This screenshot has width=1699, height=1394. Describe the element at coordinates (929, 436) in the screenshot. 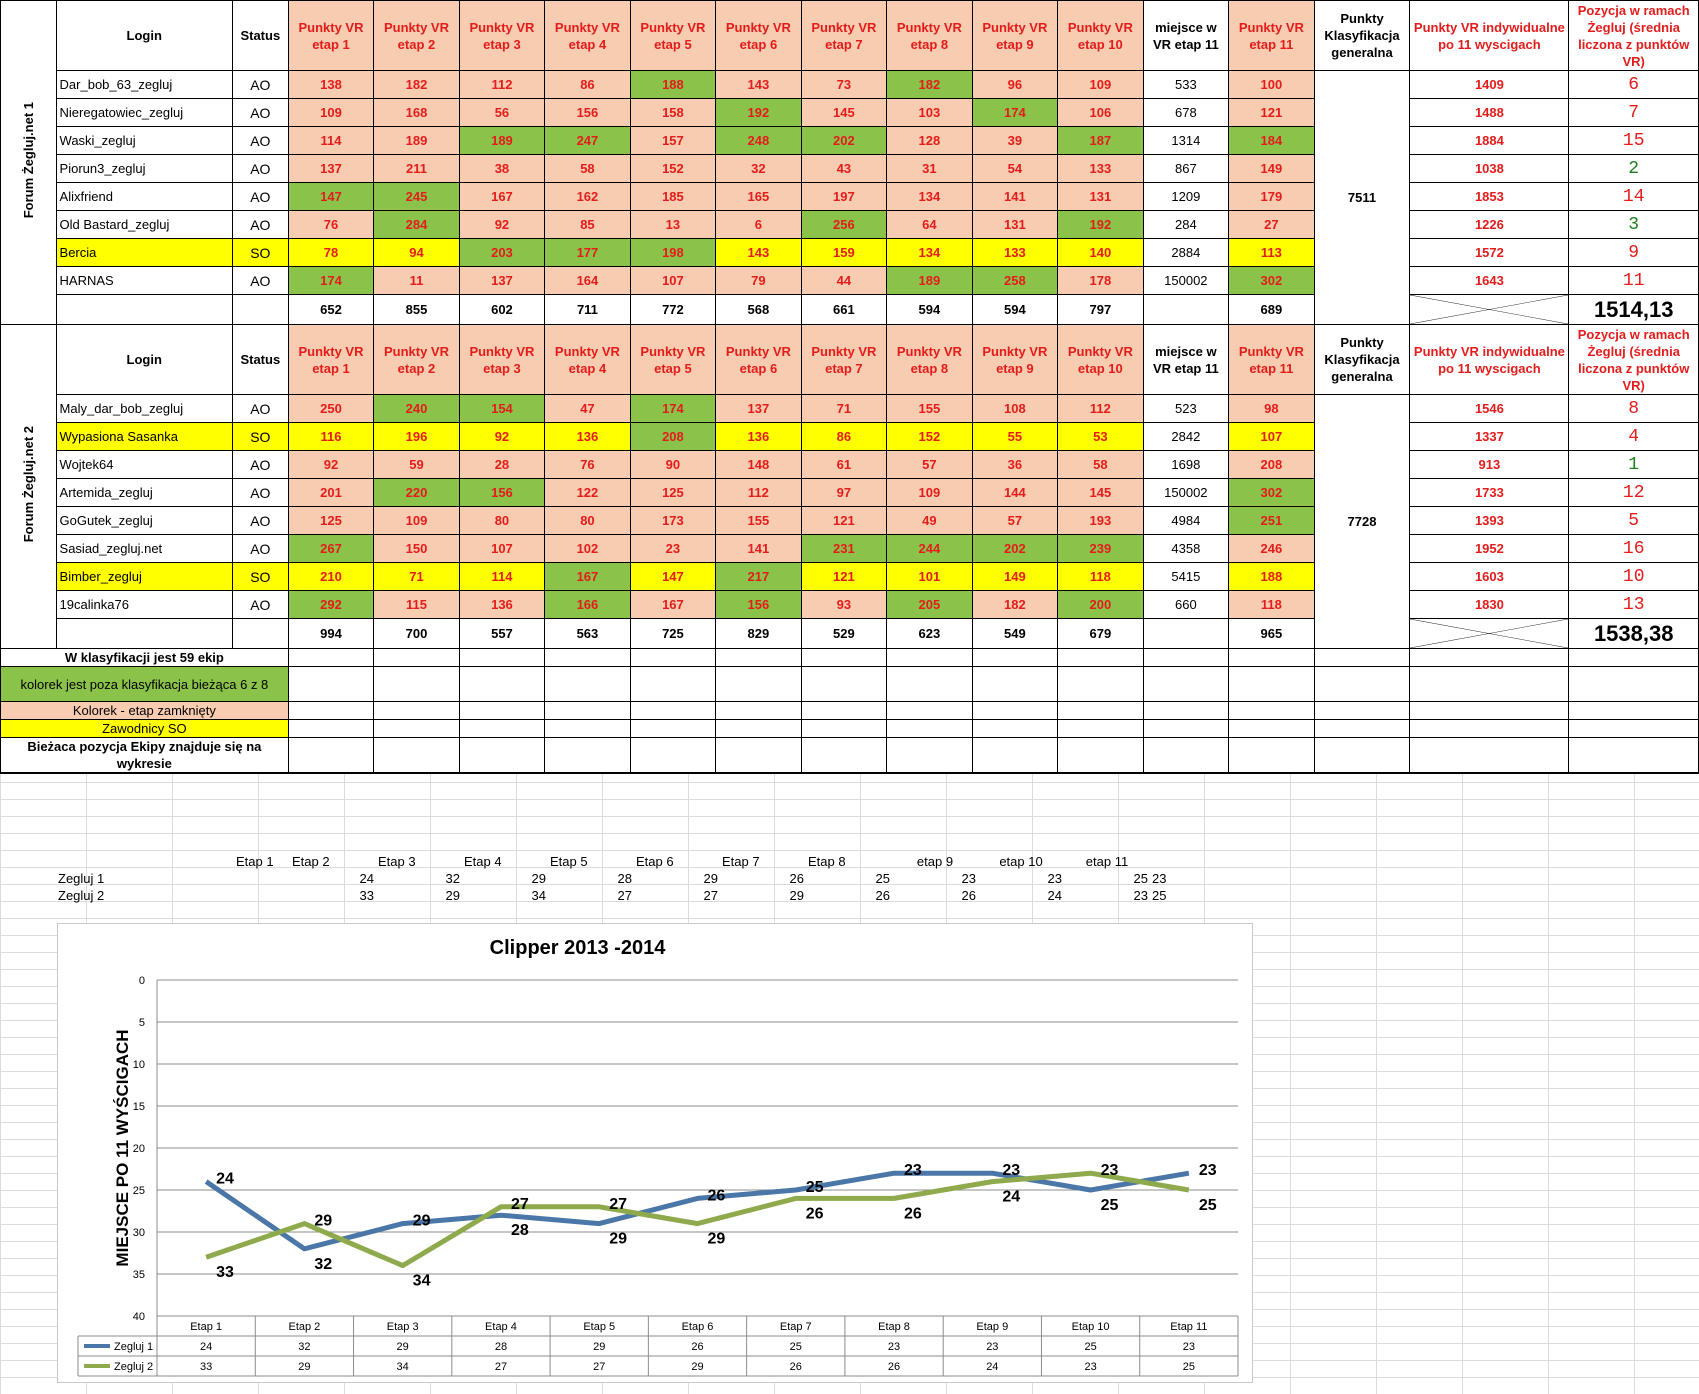

I see `etap-points: 152` at that location.